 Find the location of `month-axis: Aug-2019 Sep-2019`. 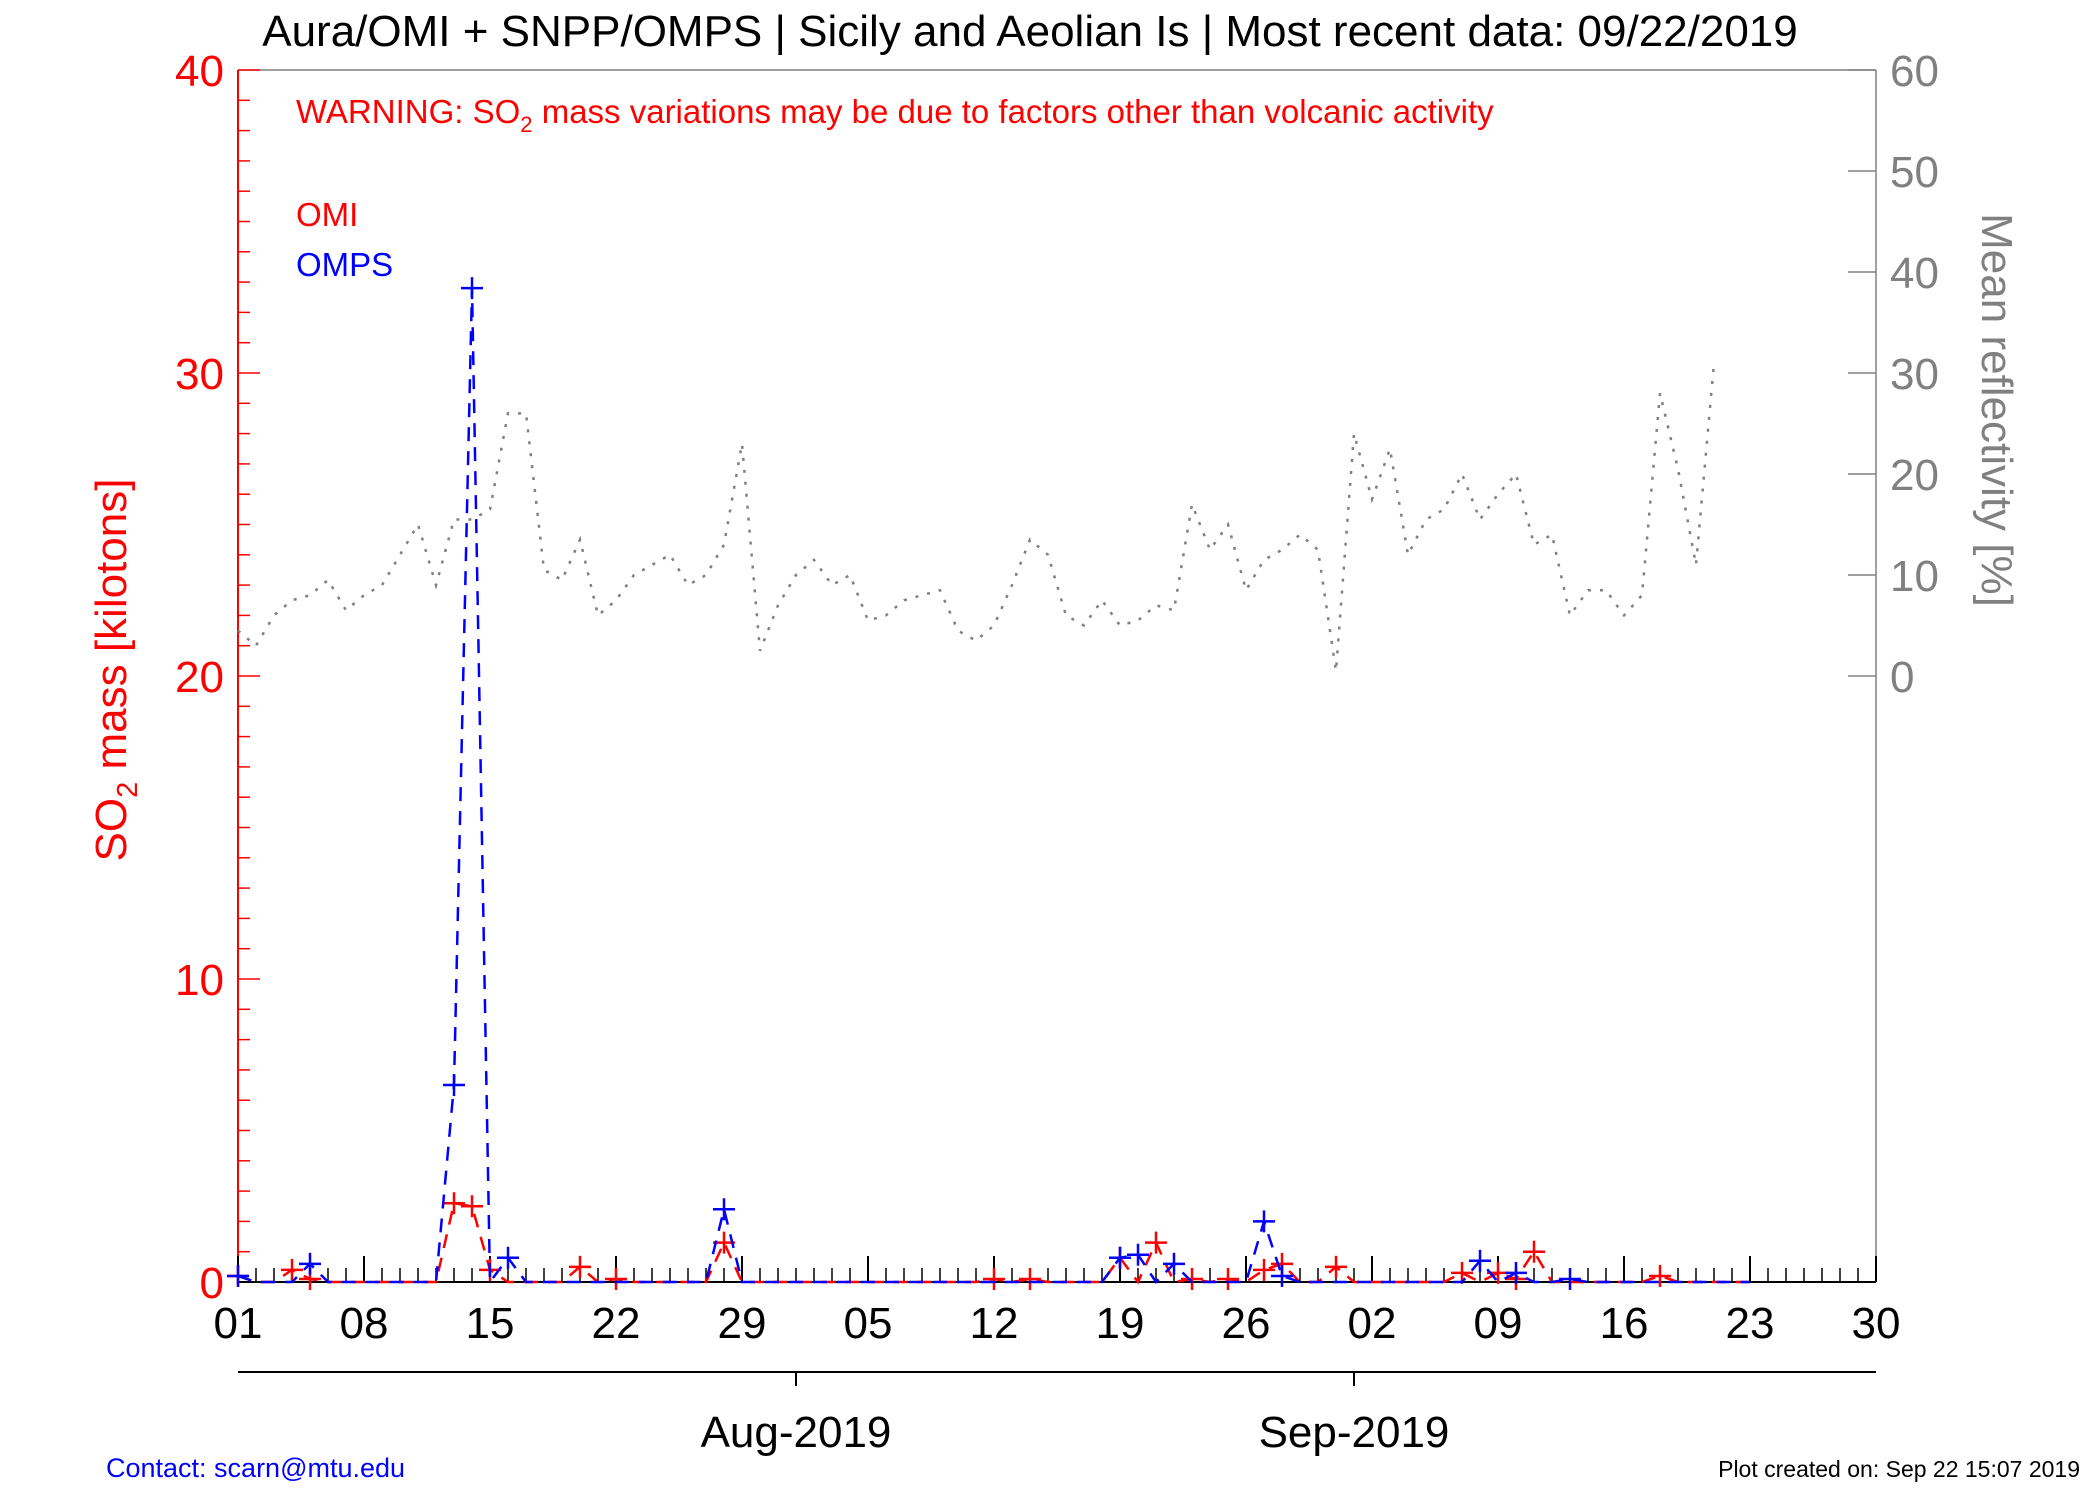

month-axis: Aug-2019 Sep-2019 is located at coordinates (1057, 1414).